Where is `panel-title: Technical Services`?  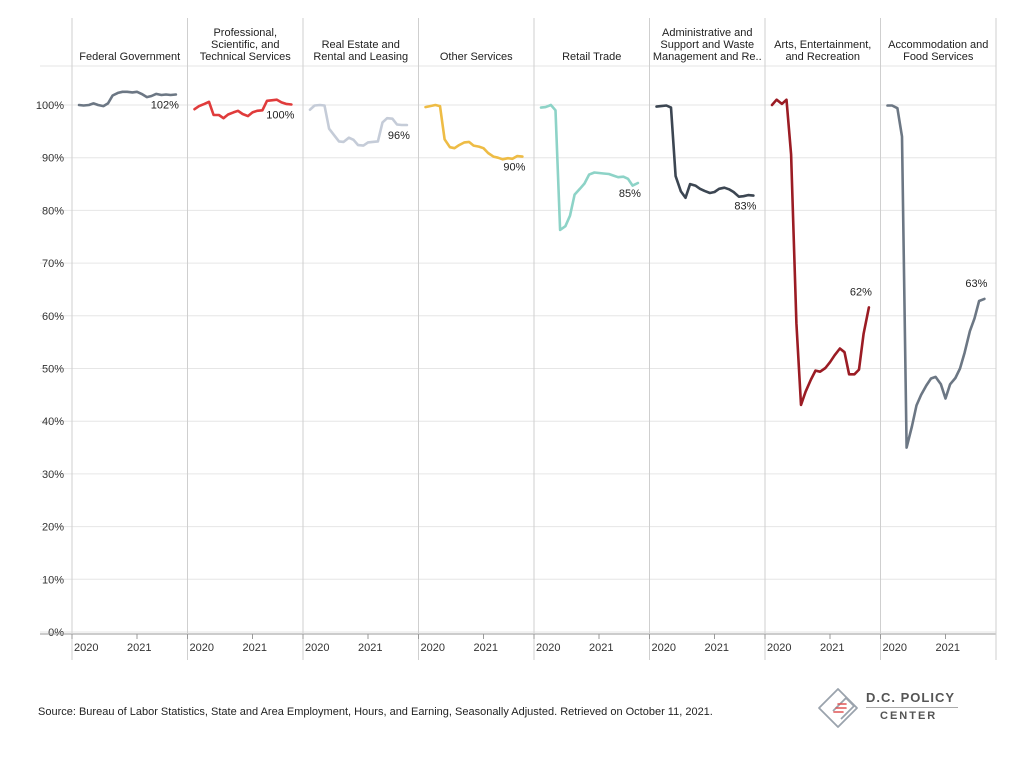
panel-title: Technical Services is located at coordinates (246, 57).